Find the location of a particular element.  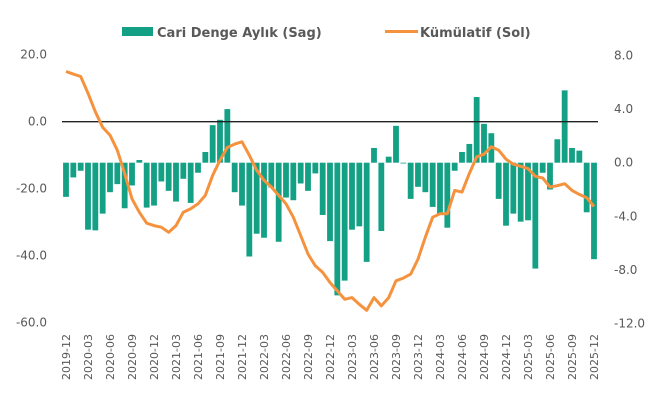

legend-swatch-bars is located at coordinates (137, 31).